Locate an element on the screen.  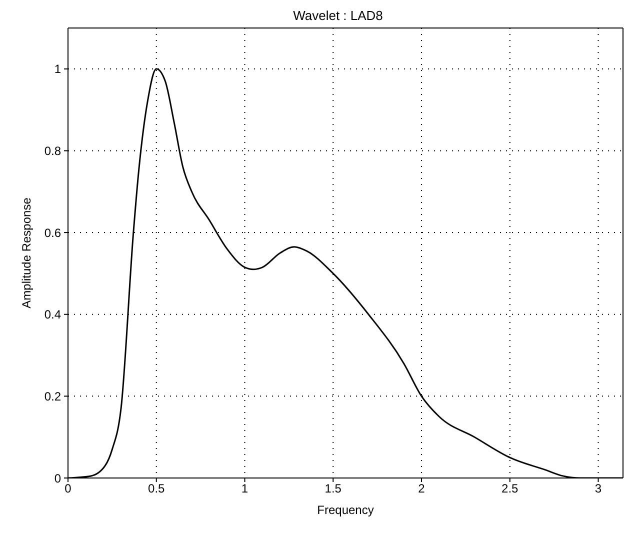
x-tick-label: 3 is located at coordinates (598, 489).